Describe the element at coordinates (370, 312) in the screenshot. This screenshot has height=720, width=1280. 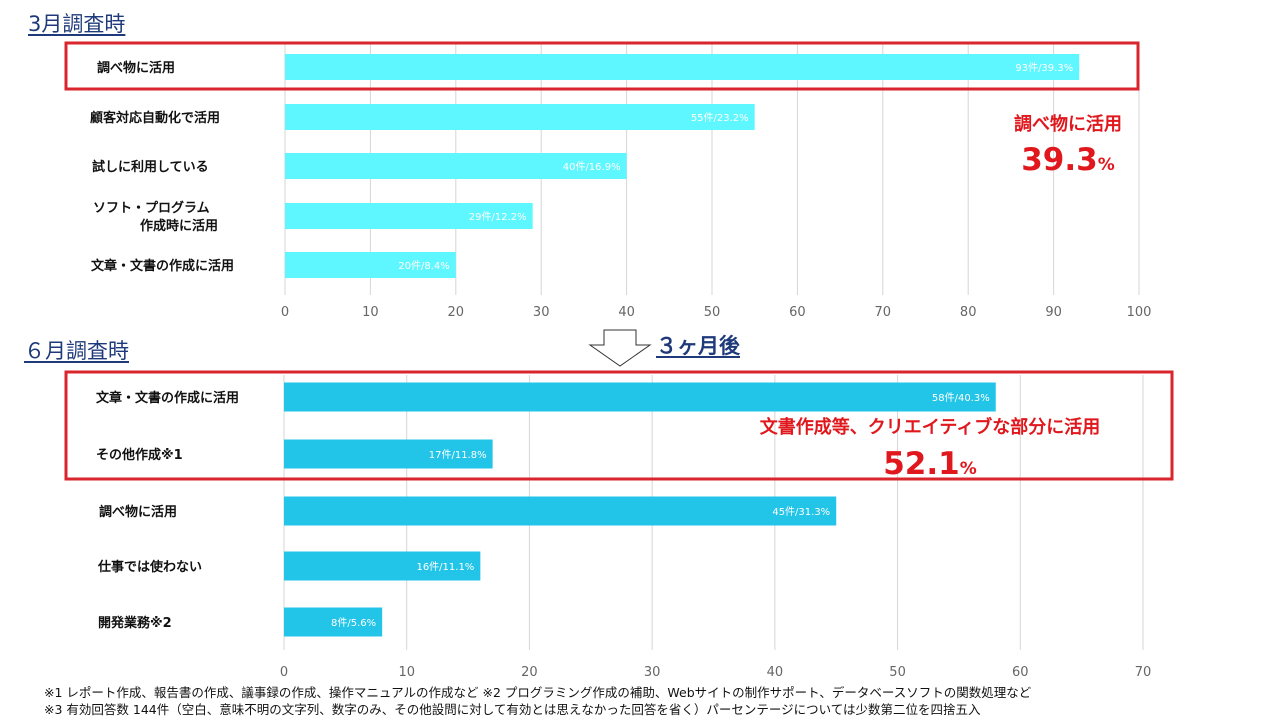
I see `march-x-tick-label: 10` at that location.